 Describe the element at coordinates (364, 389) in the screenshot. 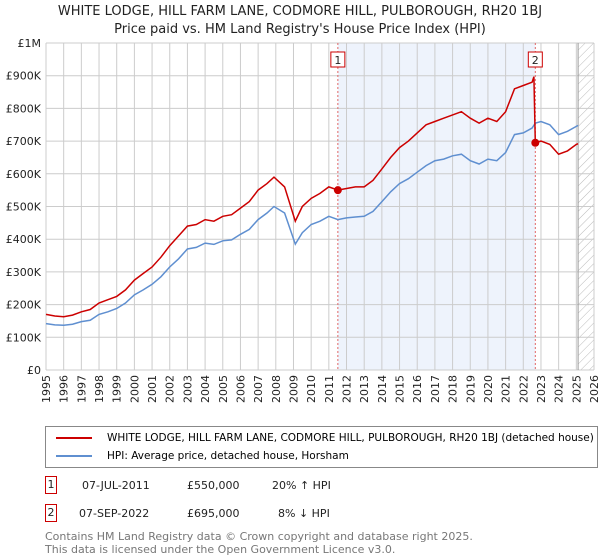

I see `x-tick-label: 2013` at that location.